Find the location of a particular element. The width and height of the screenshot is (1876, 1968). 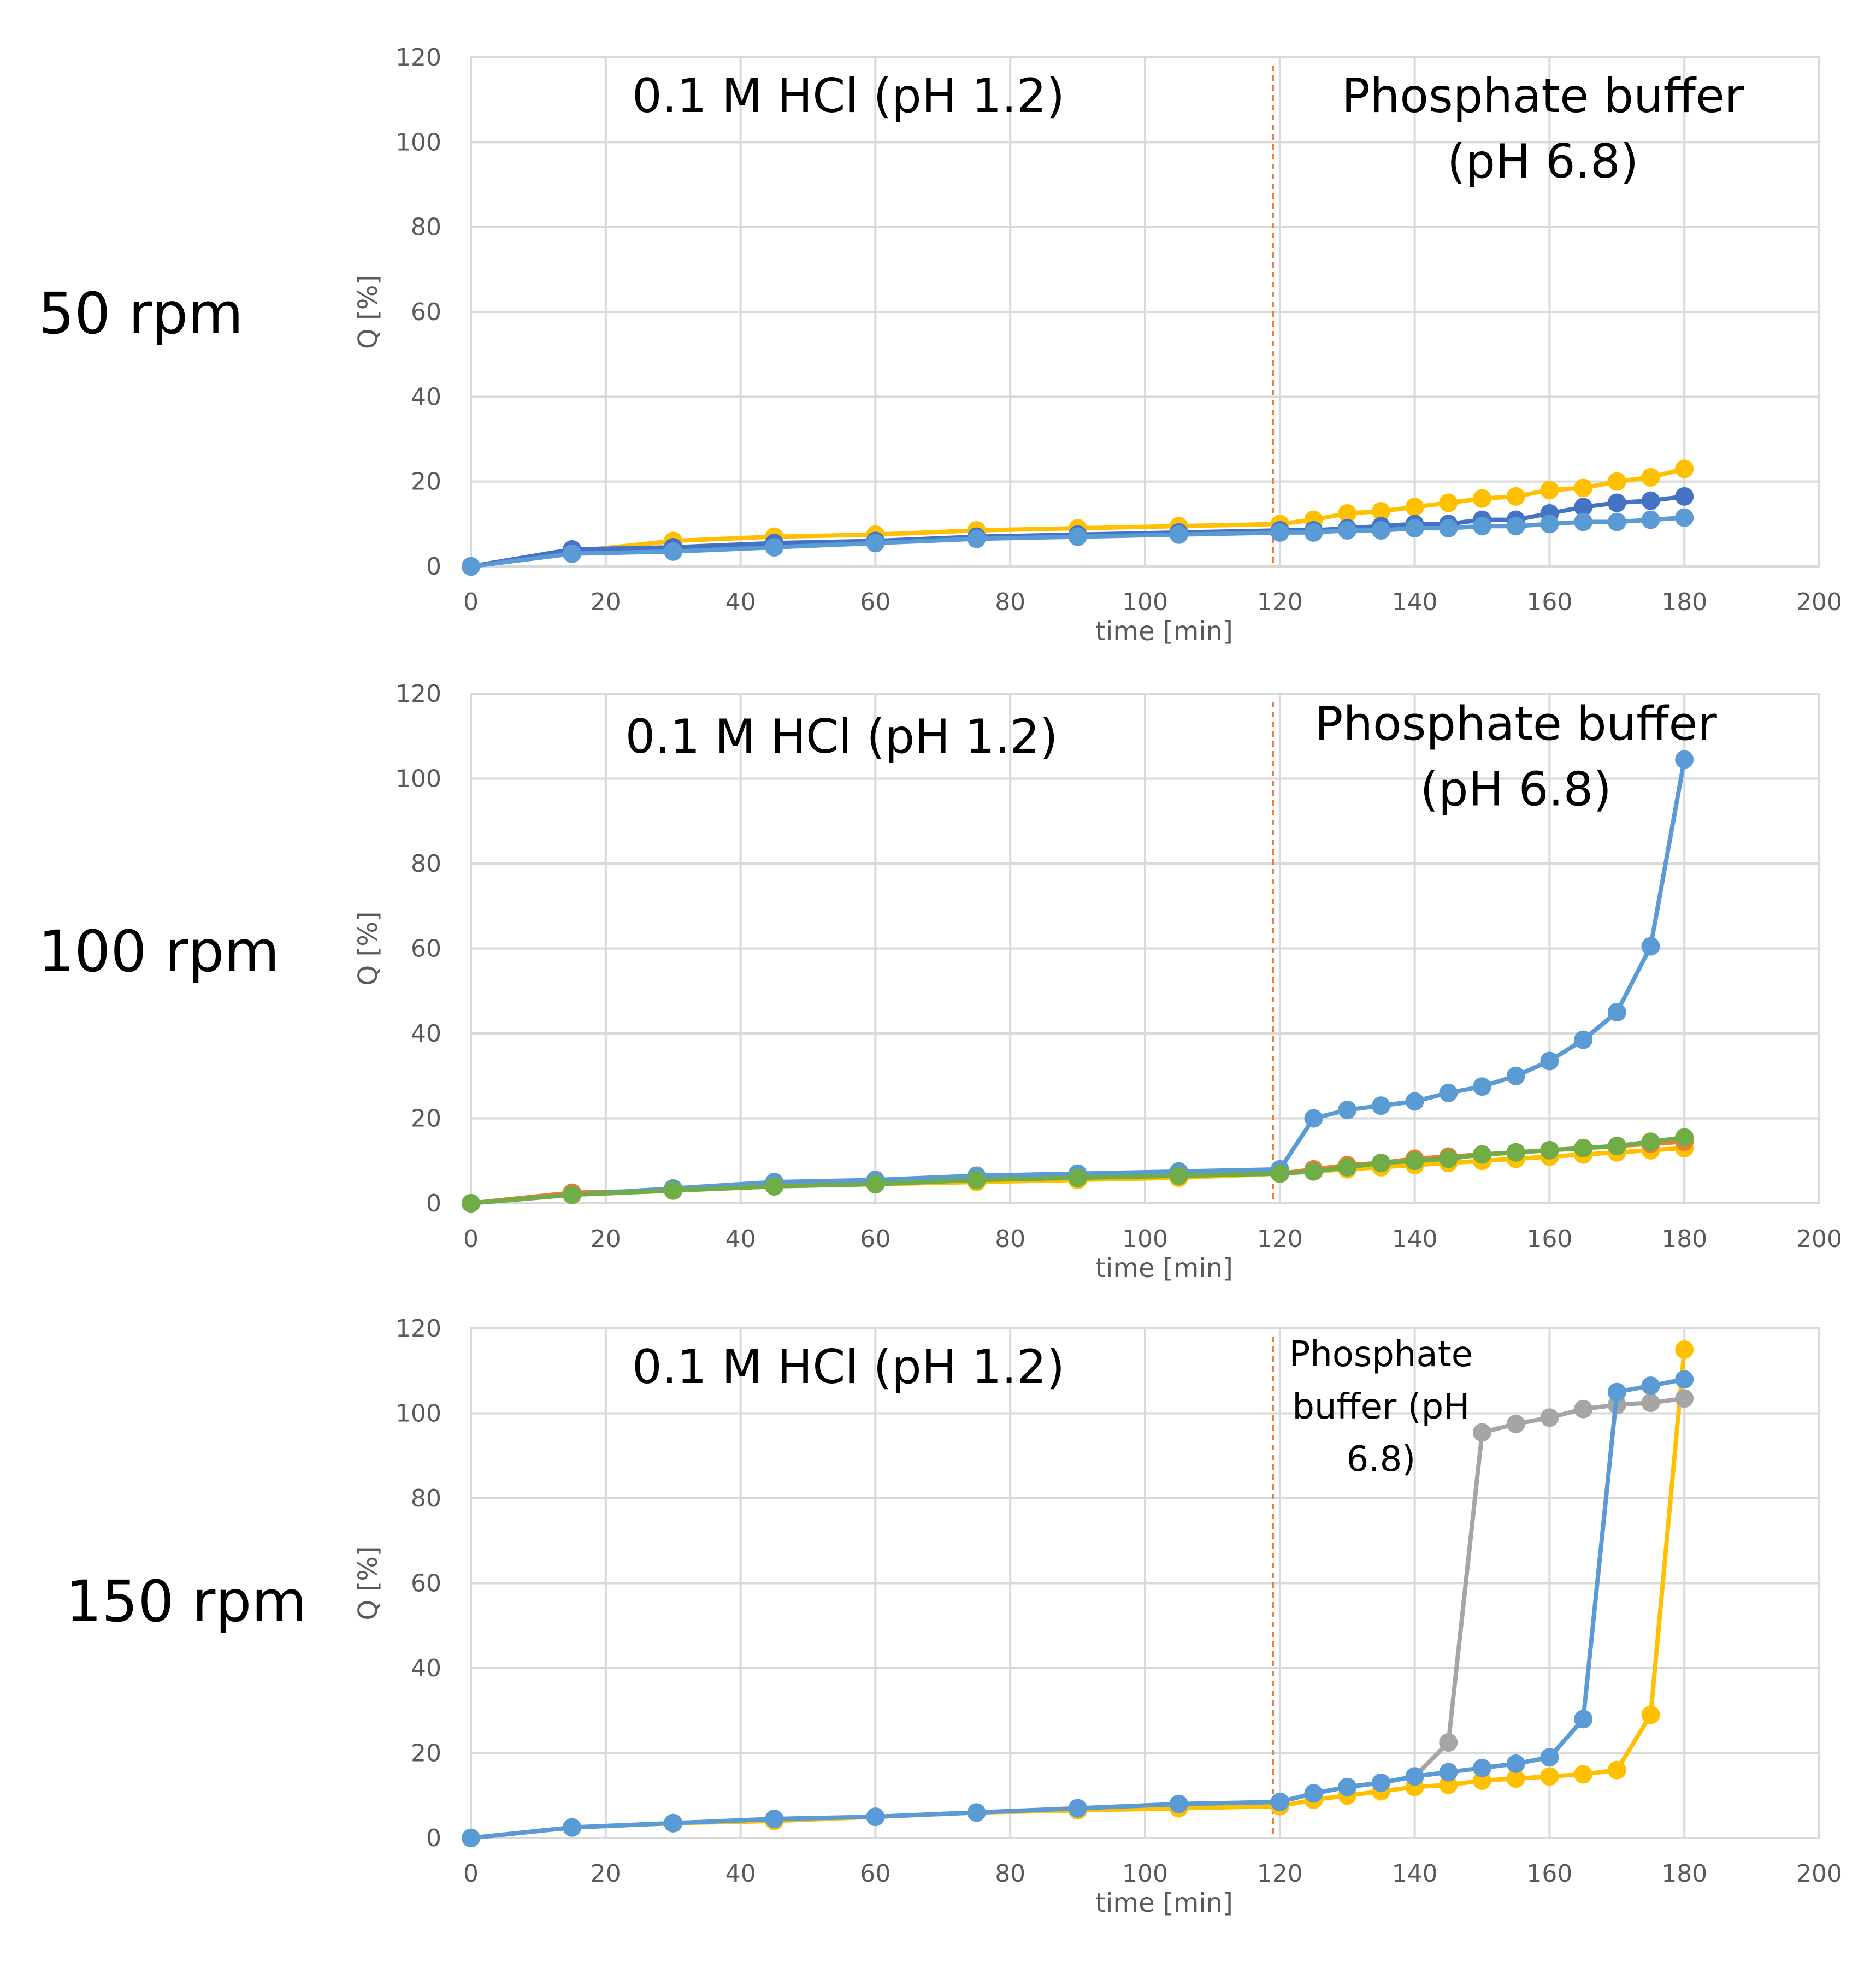

y-tick-label: 100 is located at coordinates (419, 779).